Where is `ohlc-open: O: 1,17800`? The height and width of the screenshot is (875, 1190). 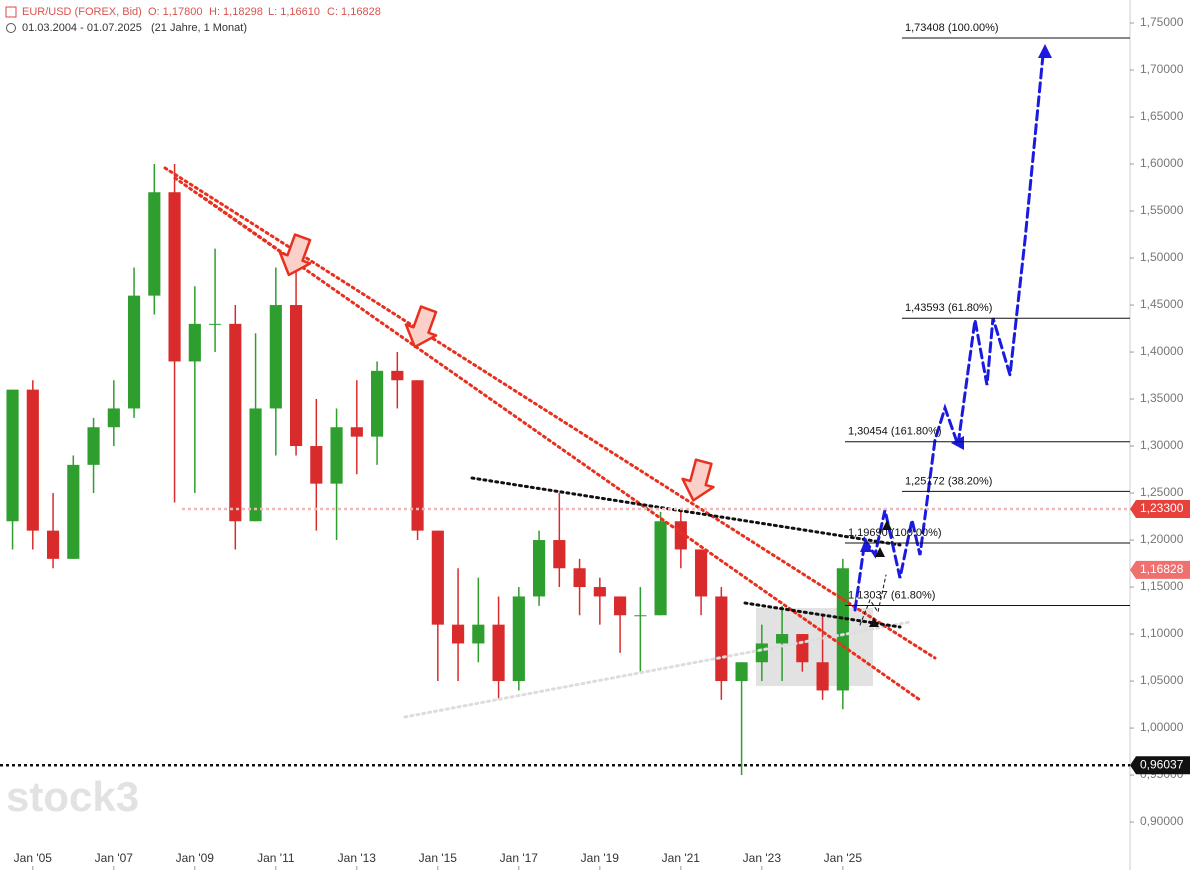 ohlc-open: O: 1,17800 is located at coordinates (175, 12).